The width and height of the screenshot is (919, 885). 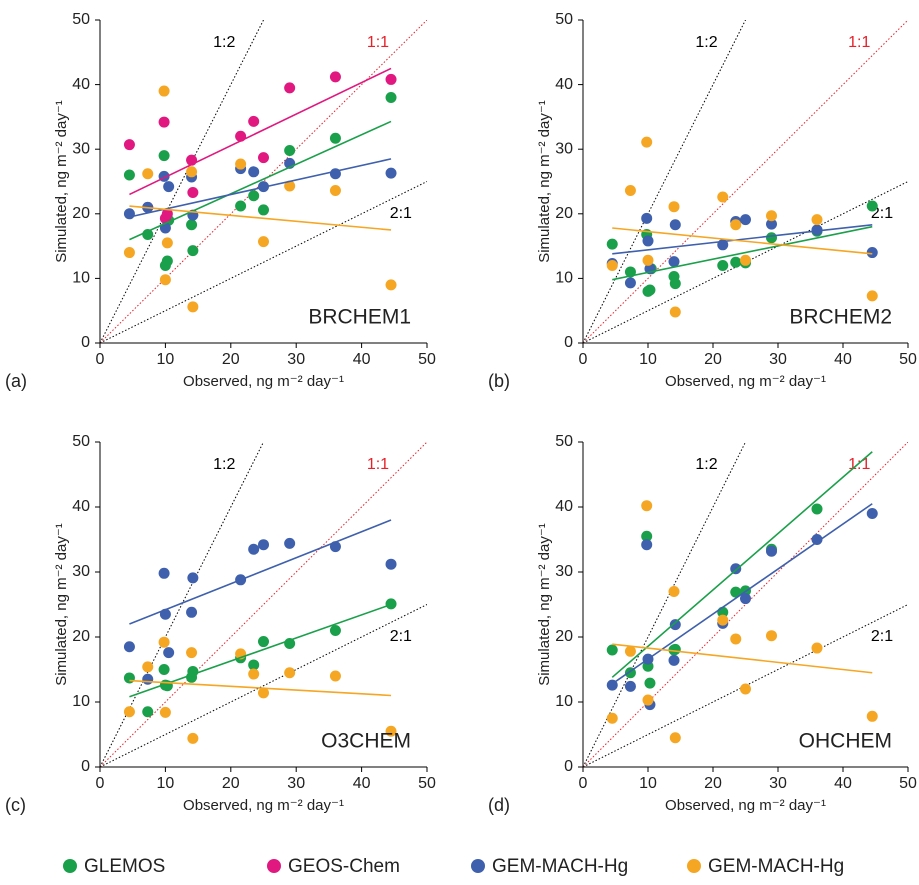 I want to click on y-axis-label: Simulated, ng m⁻² day⁻¹, so click(x=544, y=181).